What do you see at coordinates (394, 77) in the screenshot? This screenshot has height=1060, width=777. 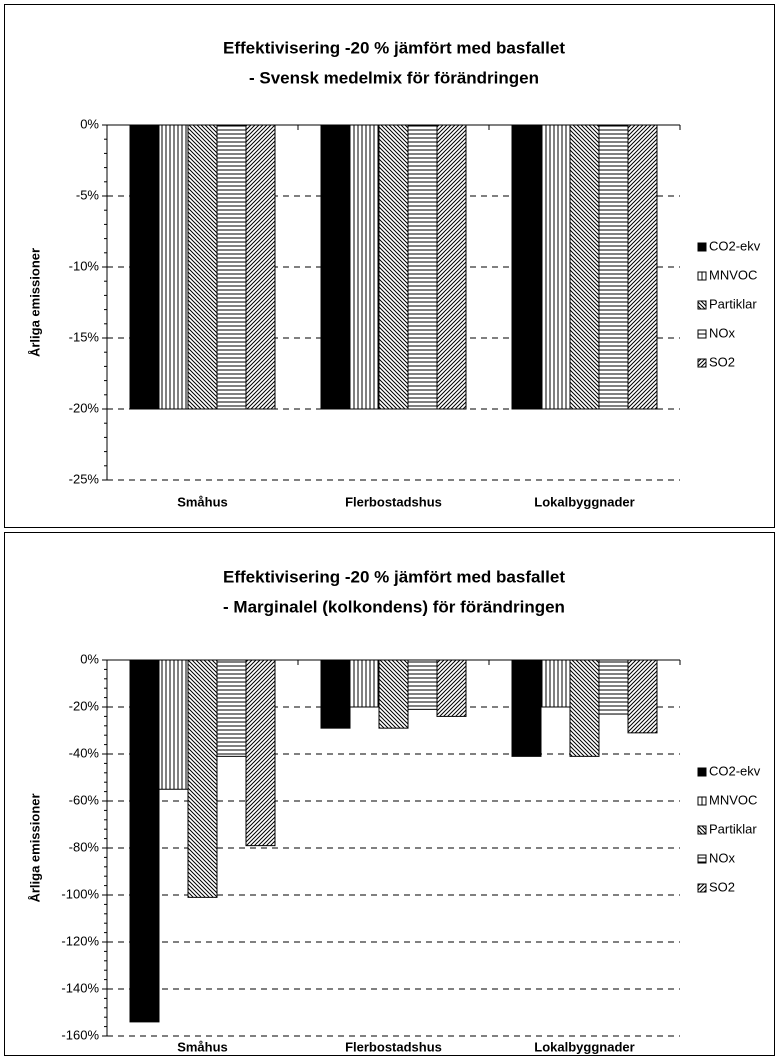 I see `chart-subtitle: - Svensk medelmix för förändringen` at bounding box center [394, 77].